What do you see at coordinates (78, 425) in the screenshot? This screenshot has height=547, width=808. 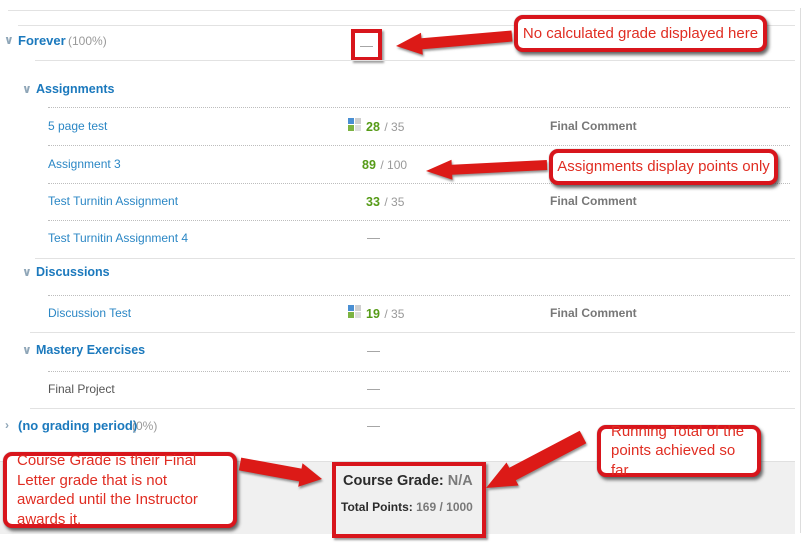 I see `grading-period-none: (no grading period)` at bounding box center [78, 425].